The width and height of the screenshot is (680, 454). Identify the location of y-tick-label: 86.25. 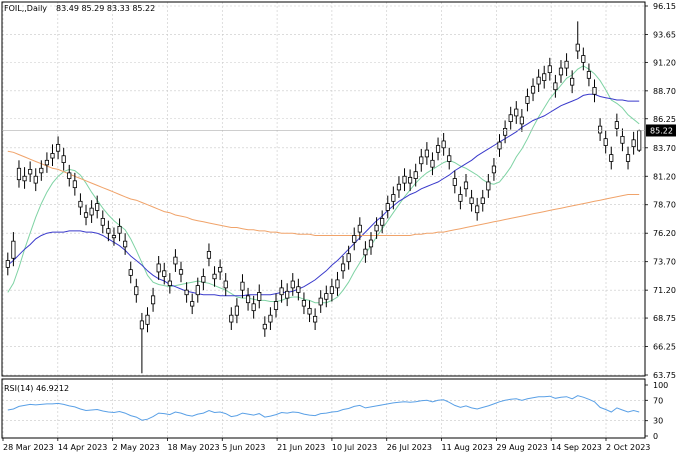
(664, 119).